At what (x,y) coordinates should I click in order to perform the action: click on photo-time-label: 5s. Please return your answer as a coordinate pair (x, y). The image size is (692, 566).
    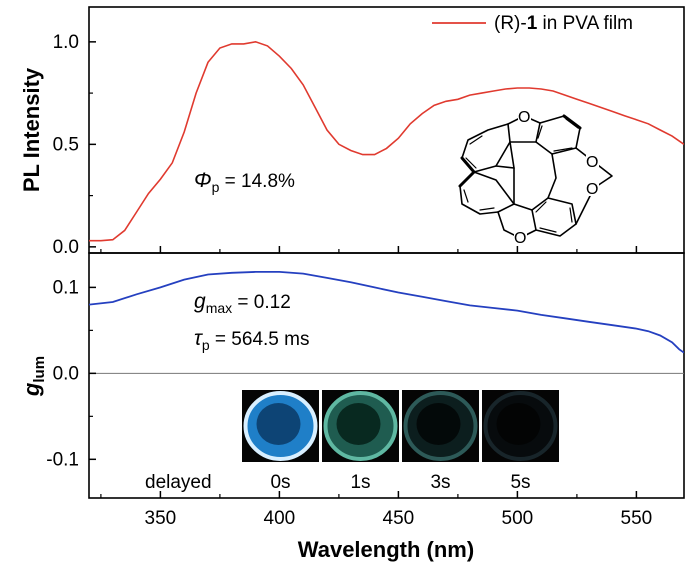
    Looking at the image, I should click on (520, 482).